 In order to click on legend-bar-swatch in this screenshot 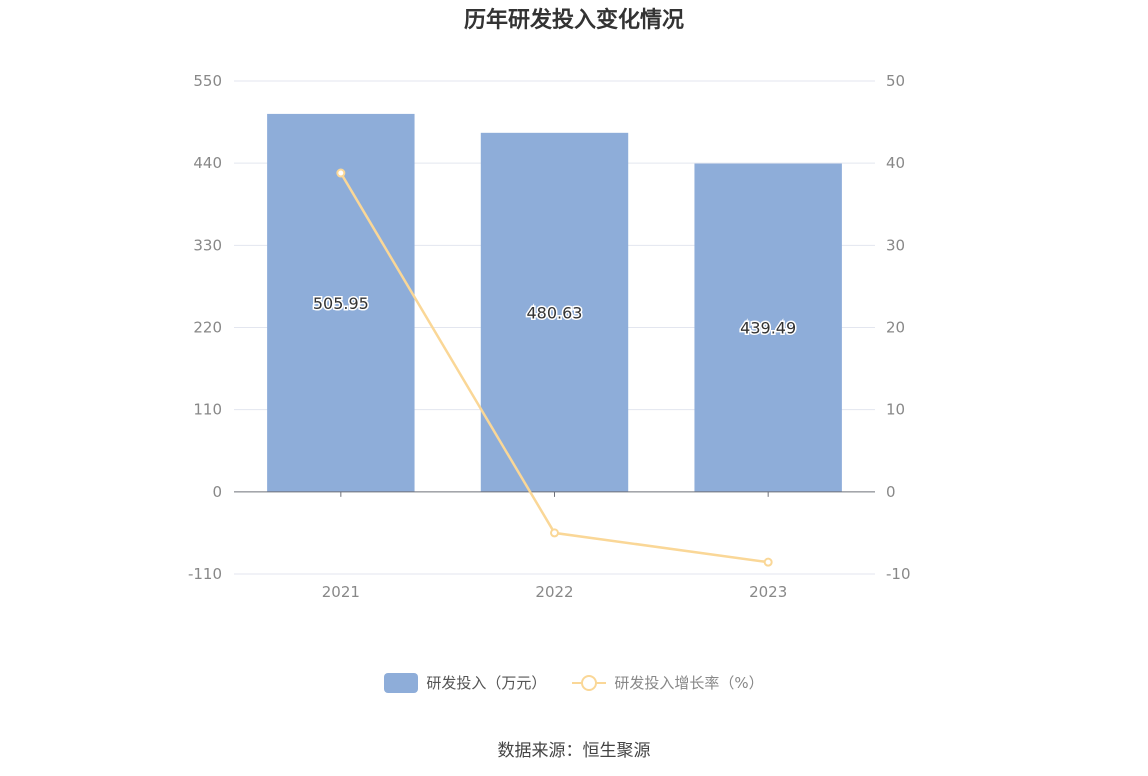, I will do `click(401, 682)`.